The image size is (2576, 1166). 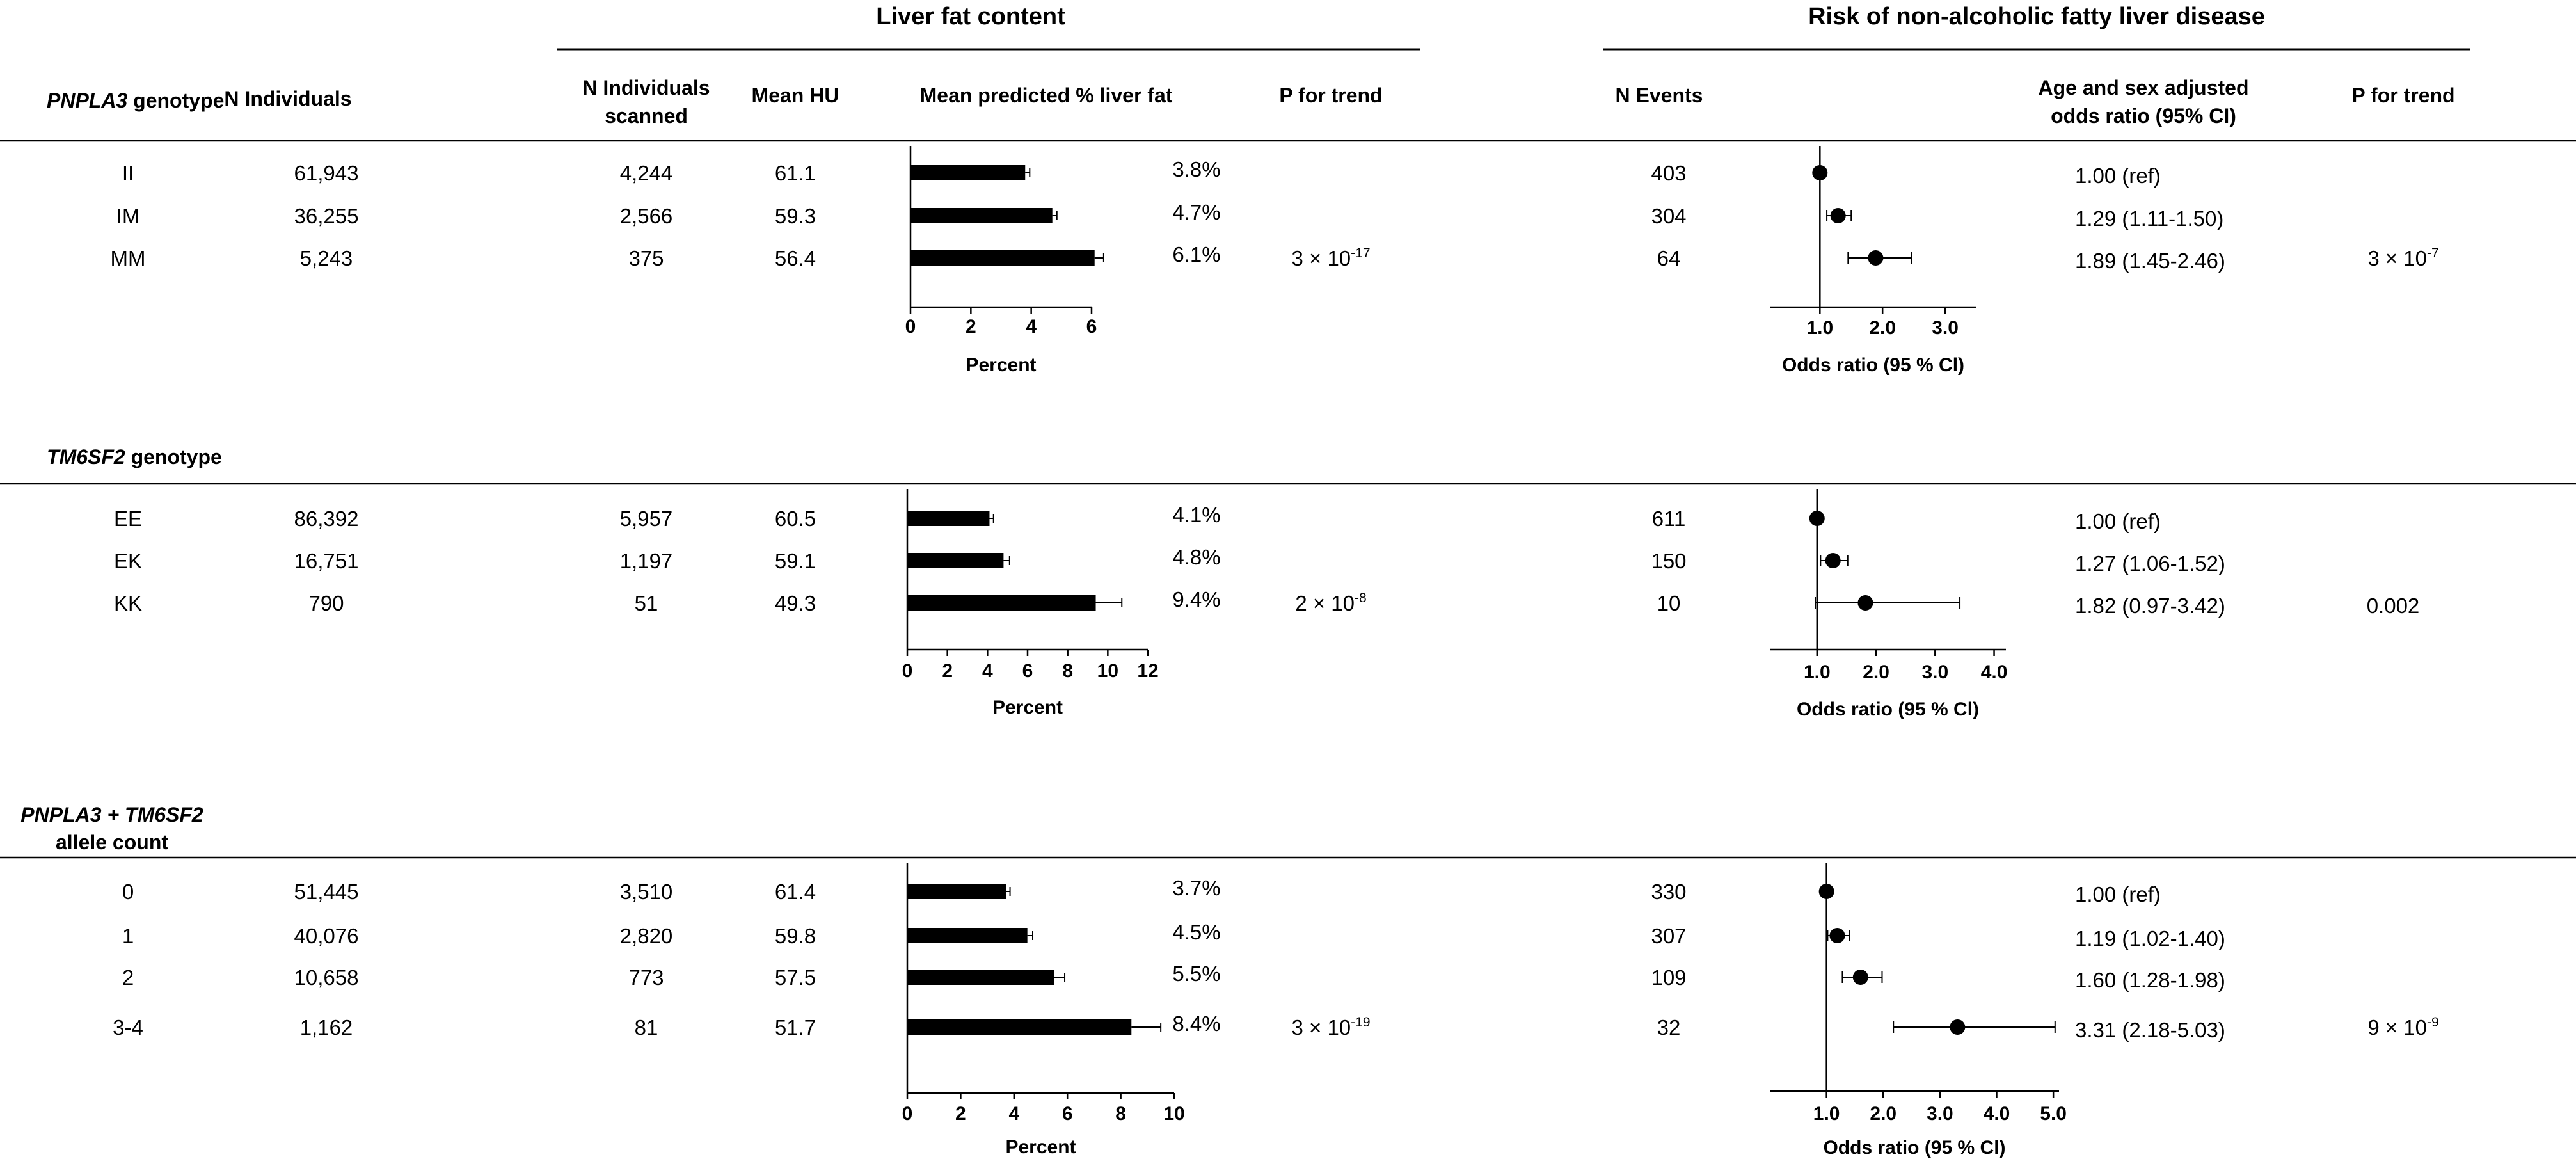 What do you see at coordinates (327, 1027) in the screenshot?
I see `n-individuals-cell: 1,162` at bounding box center [327, 1027].